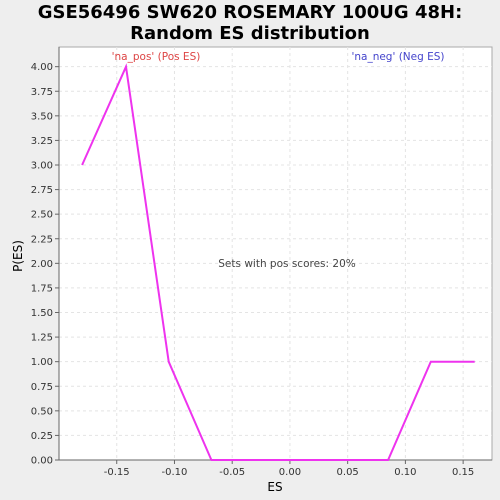 Image resolution: width=500 pixels, height=500 pixels. I want to click on y-tick-label: 2.25, so click(42, 239).